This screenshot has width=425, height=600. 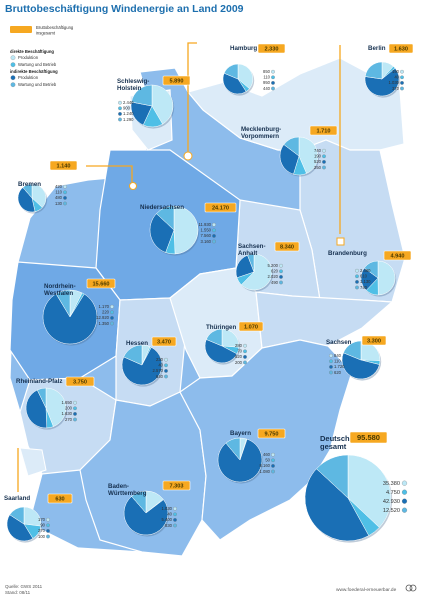 What do you see at coordinates (59, 197) in the screenshot?
I see `bremen-value-3: 480` at bounding box center [59, 197].